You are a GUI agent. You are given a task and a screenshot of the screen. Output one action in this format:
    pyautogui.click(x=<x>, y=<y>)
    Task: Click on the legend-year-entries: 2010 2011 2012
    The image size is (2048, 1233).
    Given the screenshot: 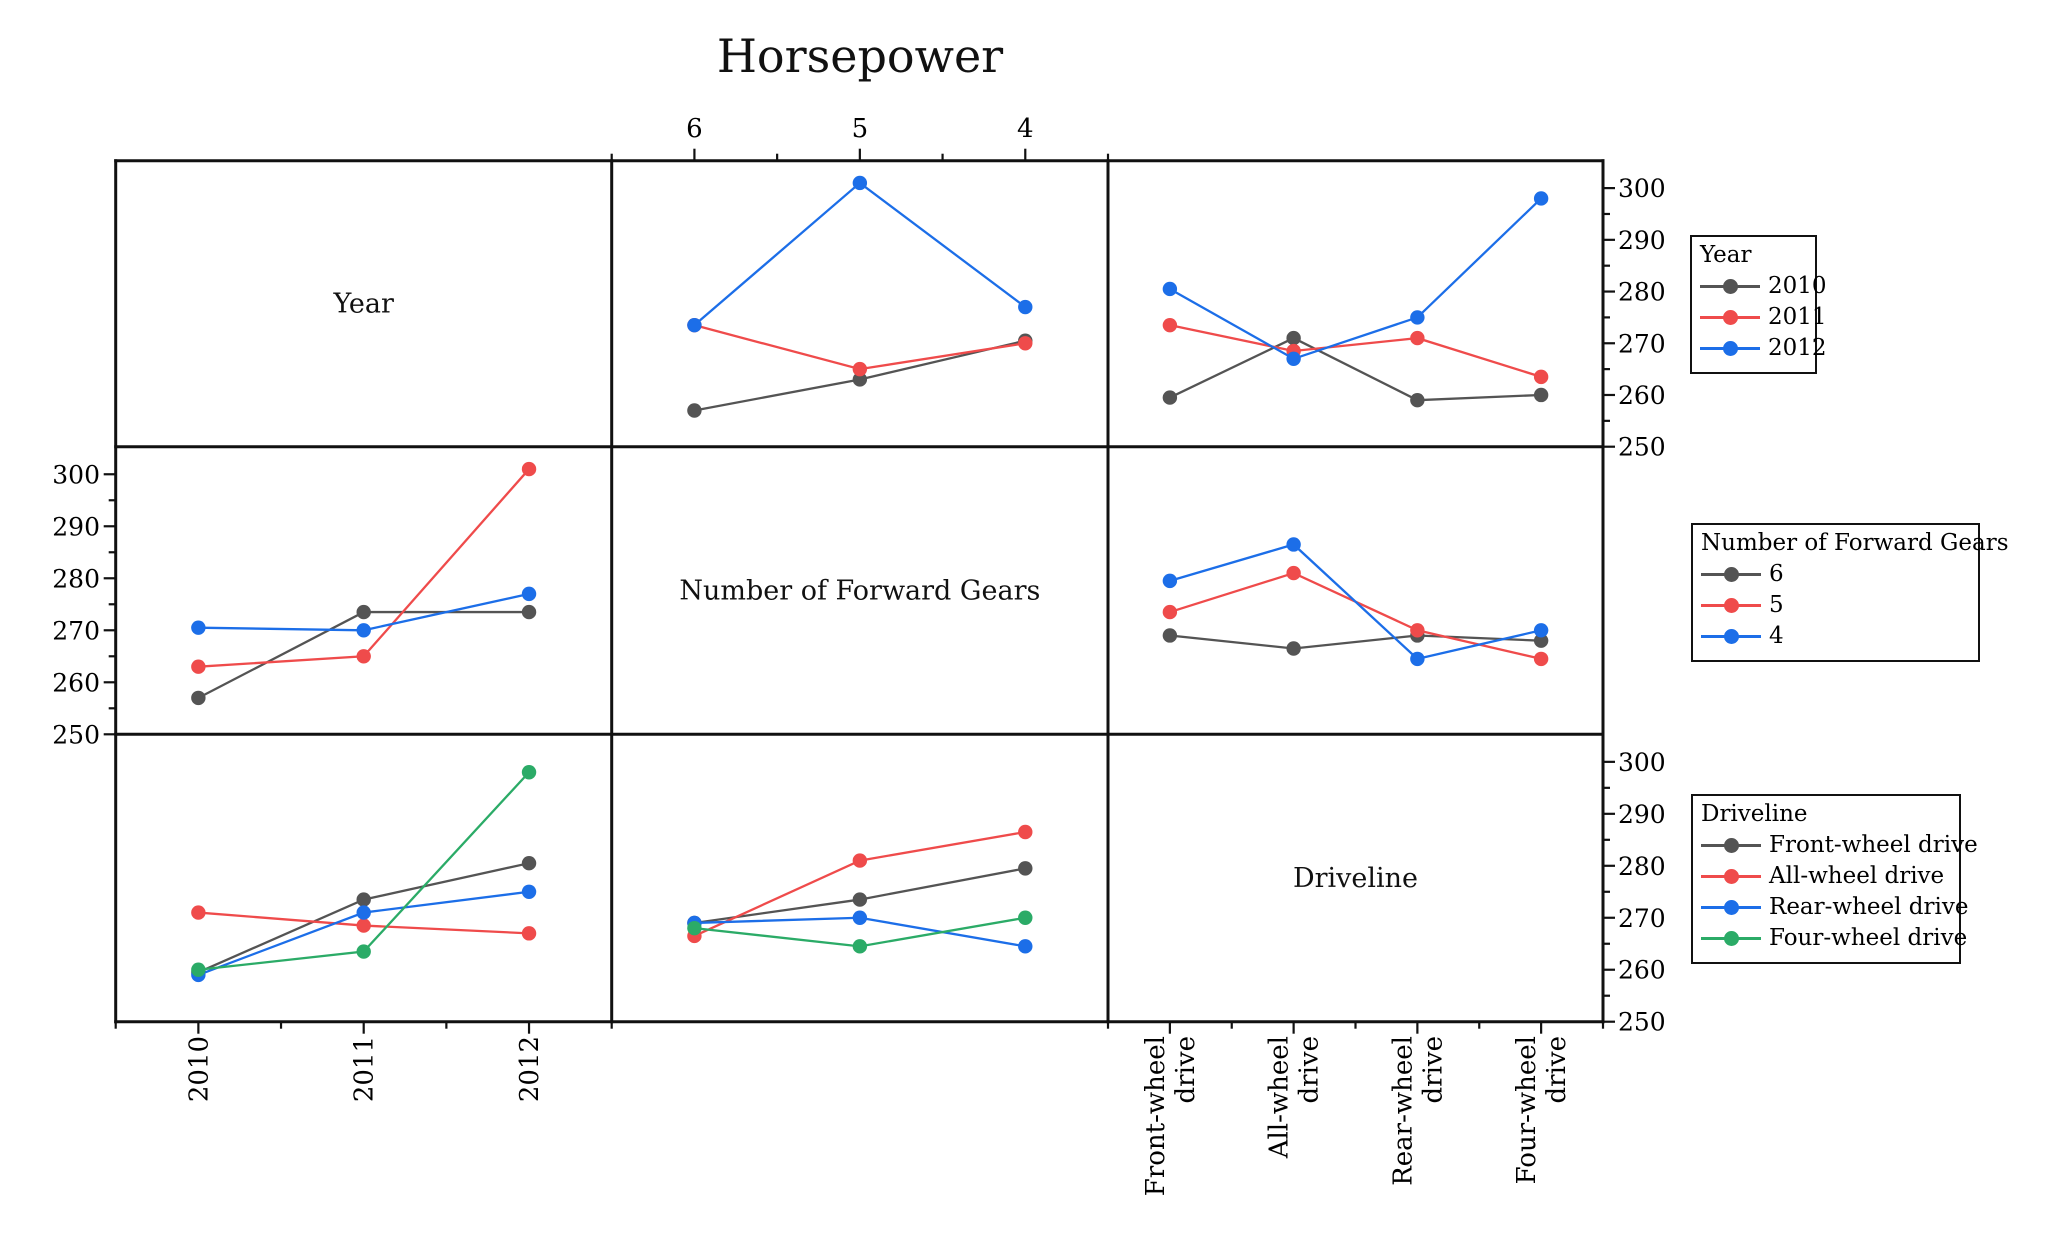 What is the action you would take?
    pyautogui.click(x=1763, y=317)
    